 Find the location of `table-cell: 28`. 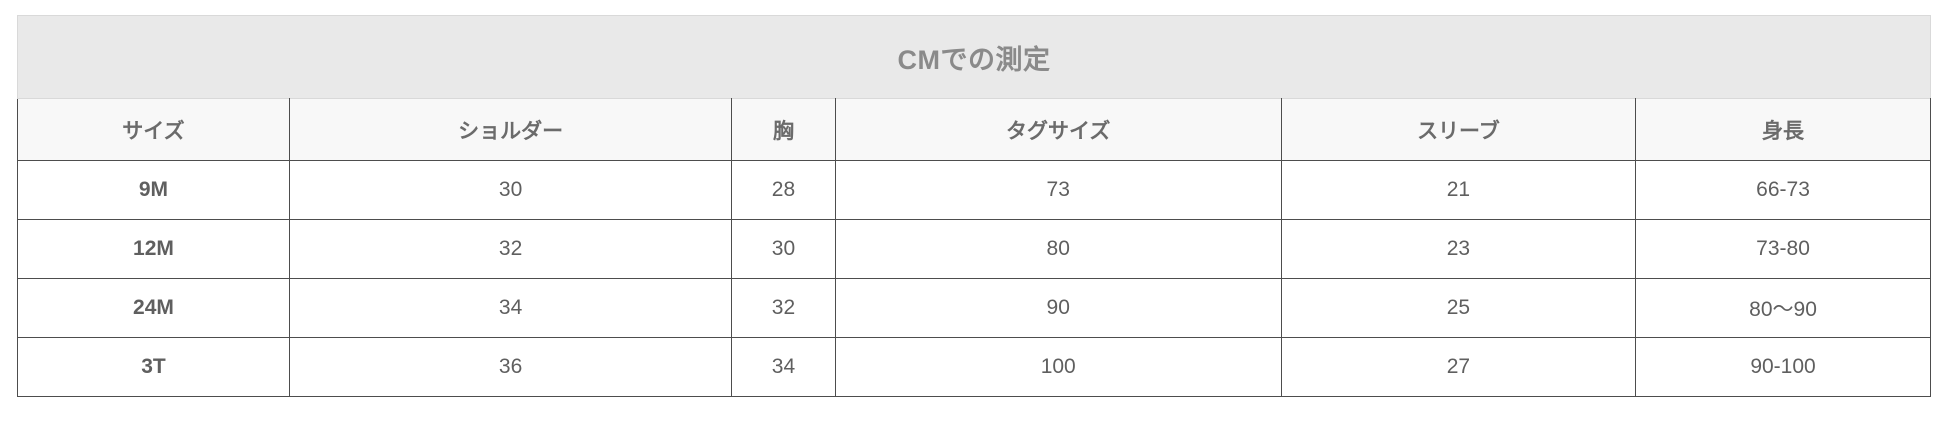

table-cell: 28 is located at coordinates (783, 190).